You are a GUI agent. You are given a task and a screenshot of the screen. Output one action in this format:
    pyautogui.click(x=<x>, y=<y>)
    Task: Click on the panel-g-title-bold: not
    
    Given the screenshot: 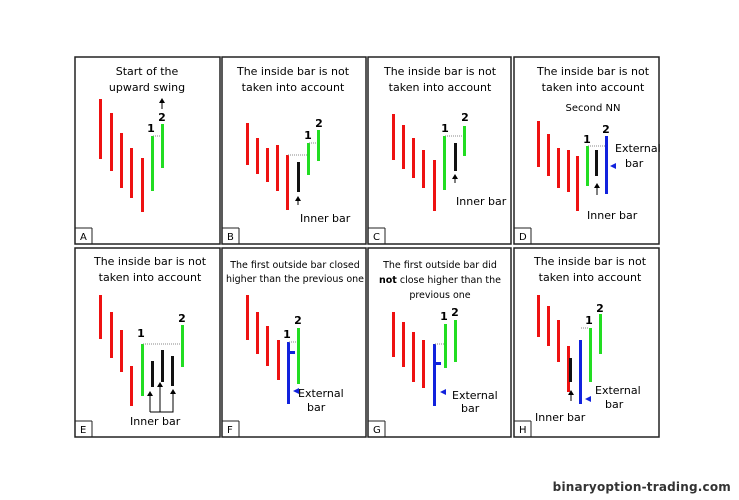 What is the action you would take?
    pyautogui.click(x=388, y=280)
    